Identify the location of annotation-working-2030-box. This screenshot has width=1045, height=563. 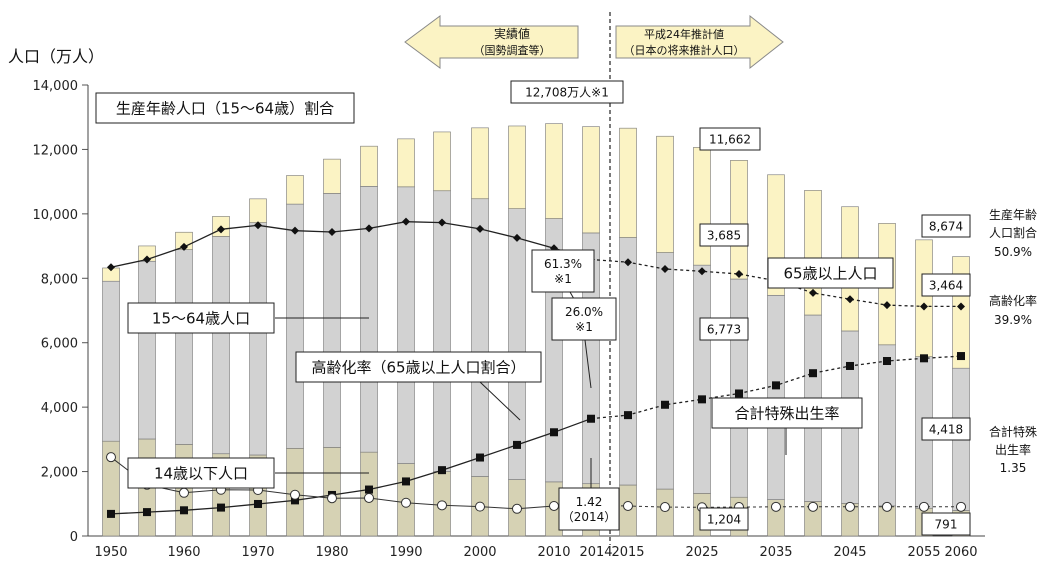
(724, 329).